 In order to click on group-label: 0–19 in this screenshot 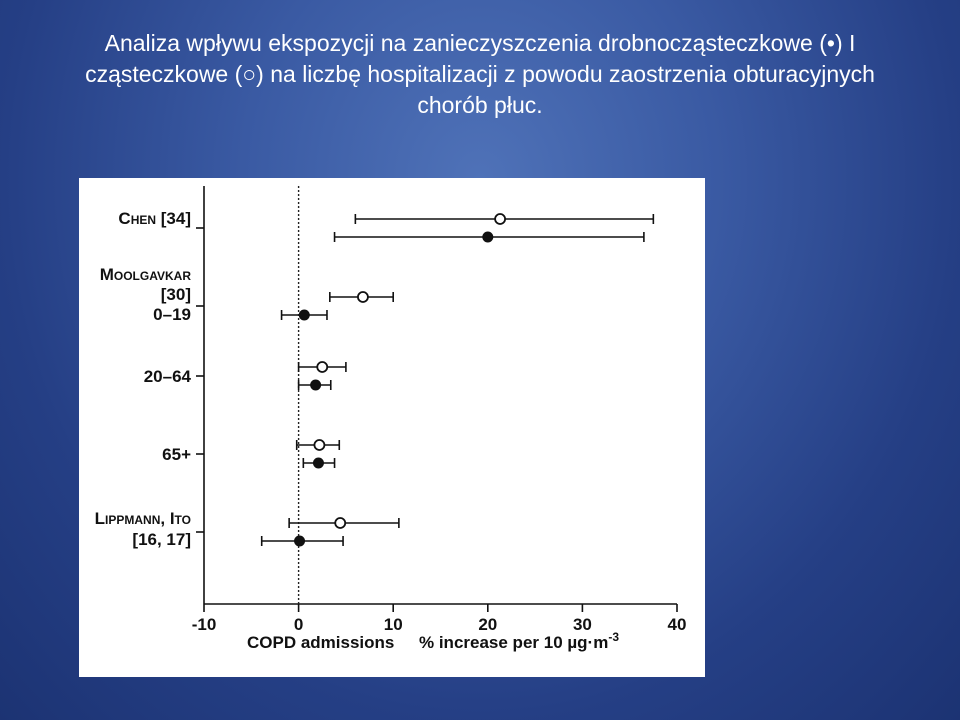, I will do `click(172, 314)`.